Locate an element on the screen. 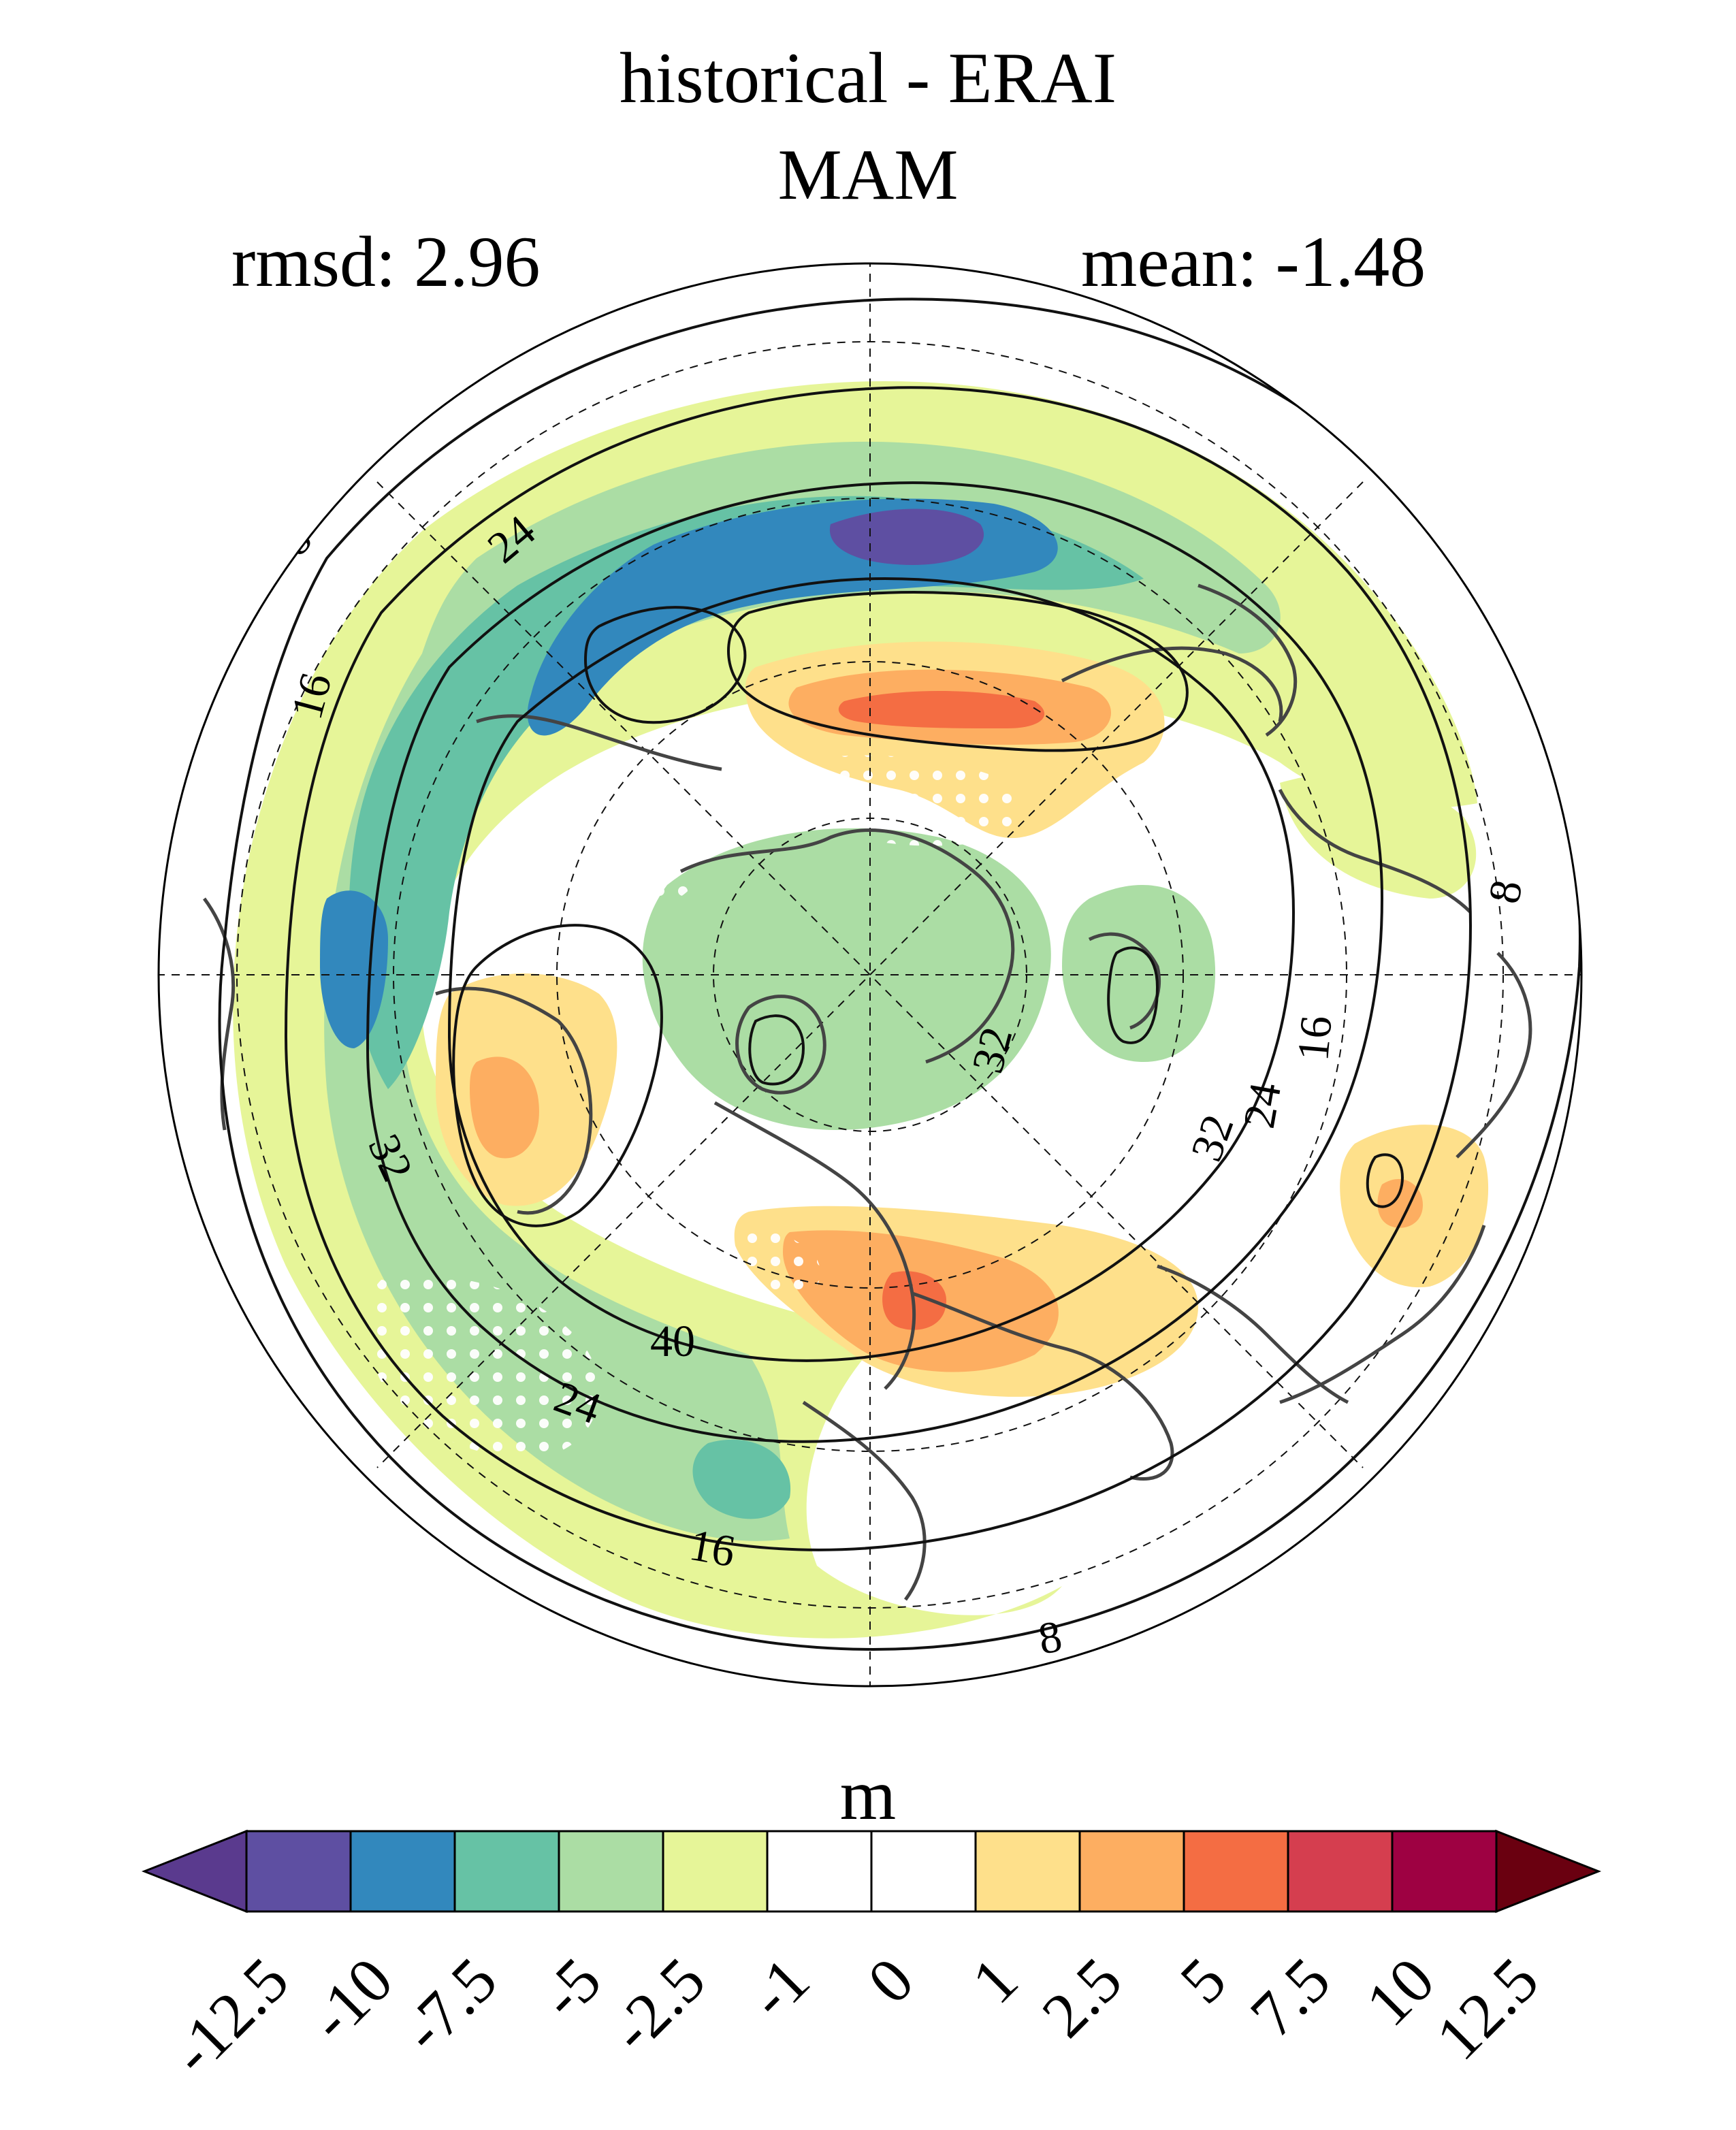 This screenshot has height=2130, width=1736. colorbar-unit: m is located at coordinates (868, 1795).